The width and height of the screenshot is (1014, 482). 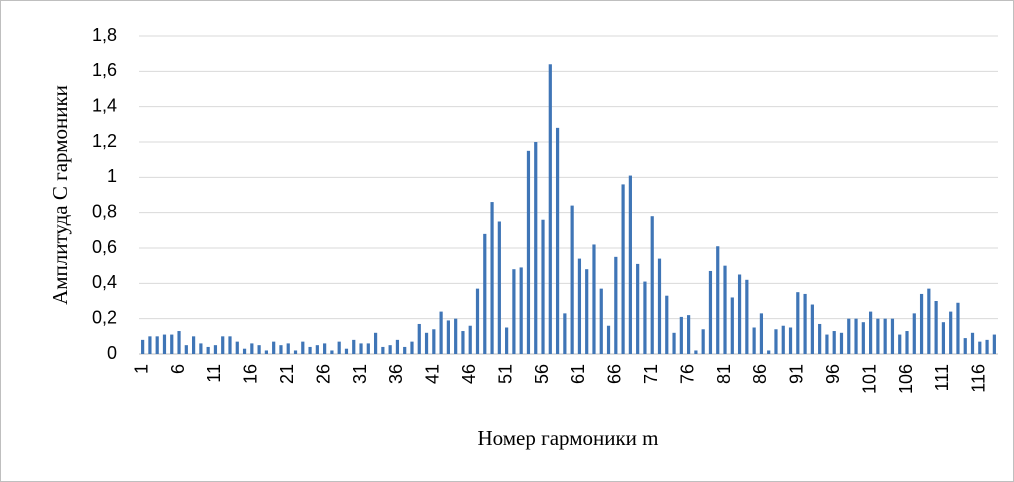 What do you see at coordinates (112, 353) in the screenshot?
I see `y-tick-label: 0` at bounding box center [112, 353].